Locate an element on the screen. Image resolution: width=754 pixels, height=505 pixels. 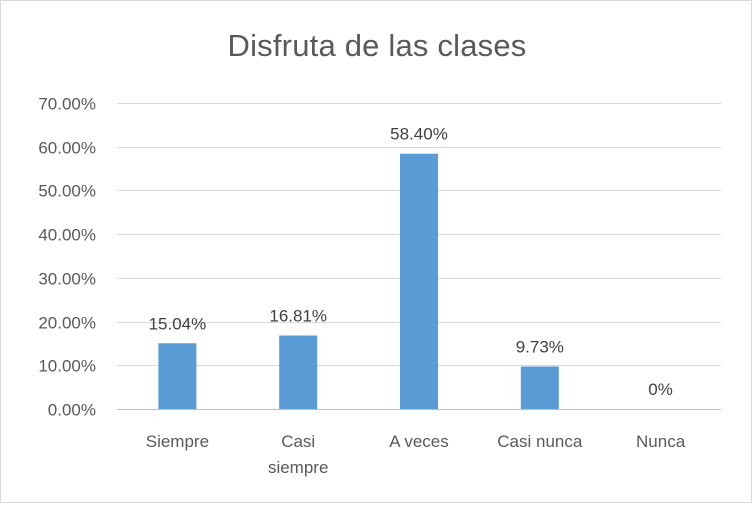
y-tick-label: 40.00% is located at coordinates (67, 235).